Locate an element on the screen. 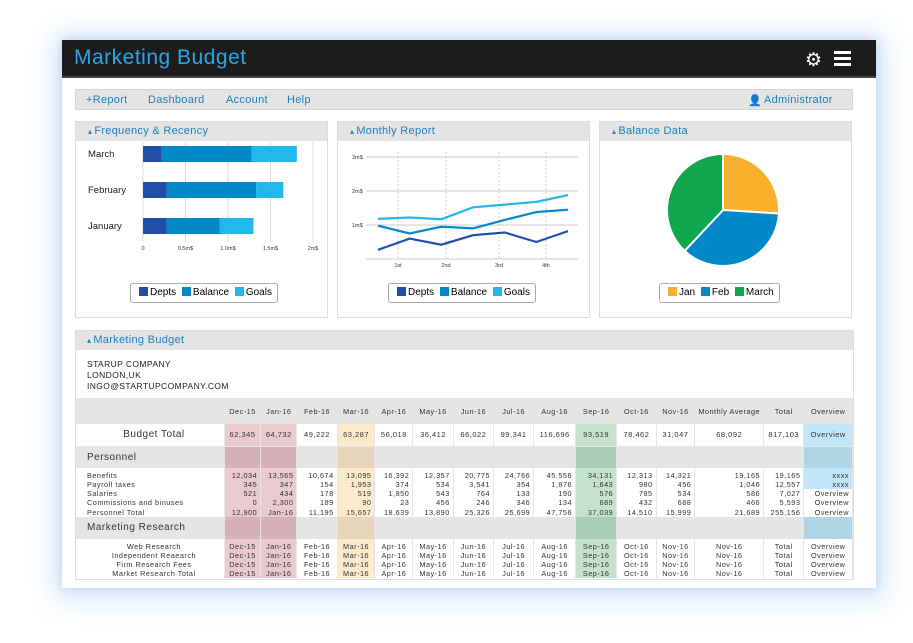 The height and width of the screenshot is (643, 913). bar-balance is located at coordinates (211, 190).